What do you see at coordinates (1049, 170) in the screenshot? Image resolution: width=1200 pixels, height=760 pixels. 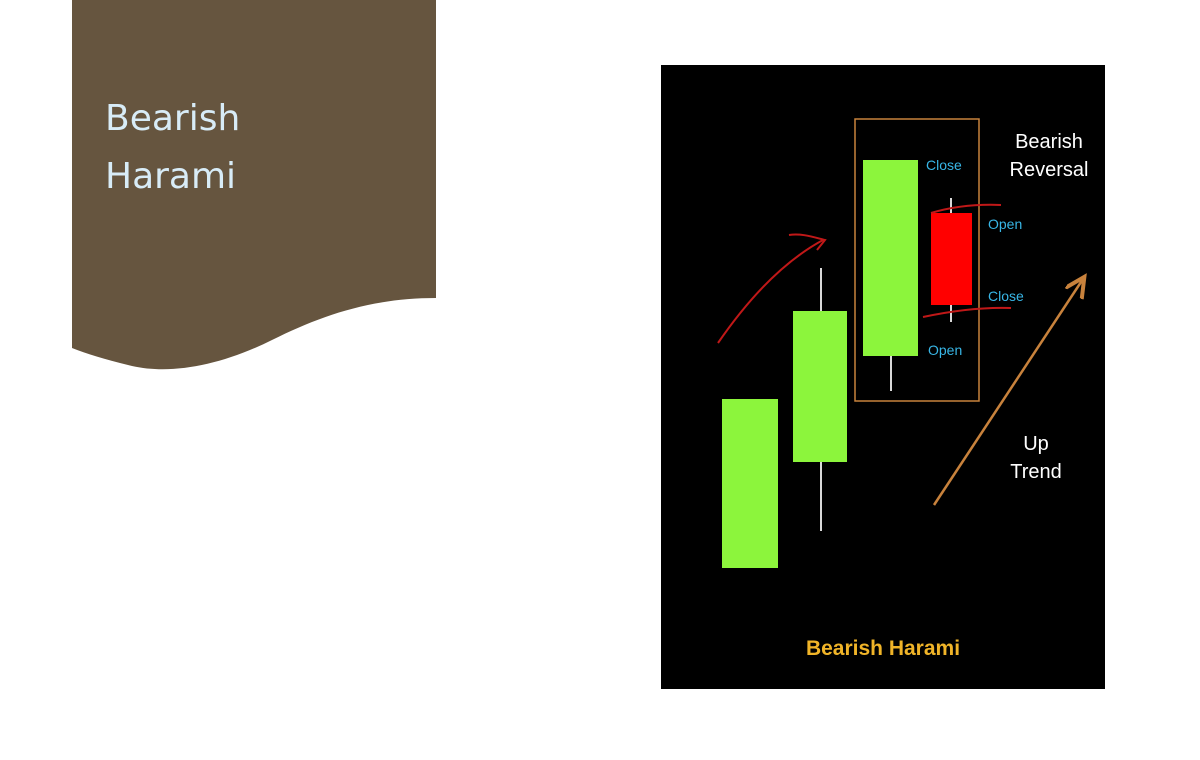 I see `bearish-reversal-line-2: Reversal` at bounding box center [1049, 170].